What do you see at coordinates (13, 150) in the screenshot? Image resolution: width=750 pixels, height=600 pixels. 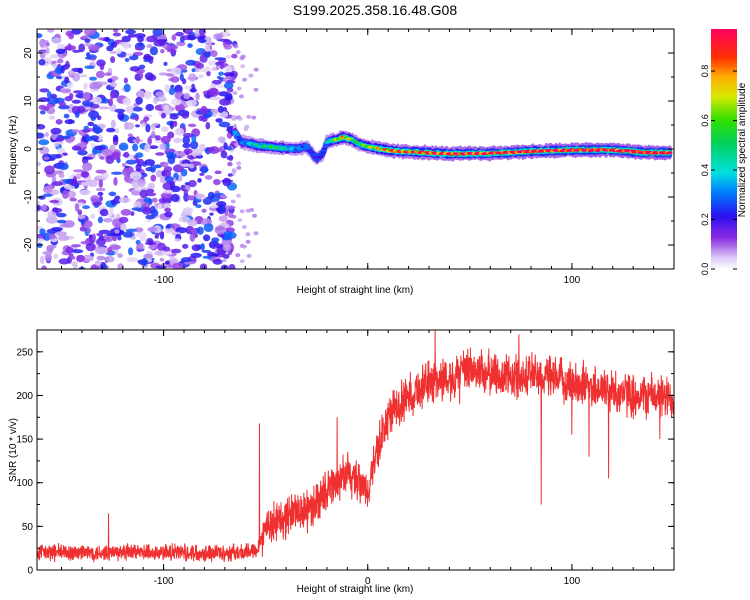 I see `spectrogram-ylabel: Frequency (Hz)` at bounding box center [13, 150].